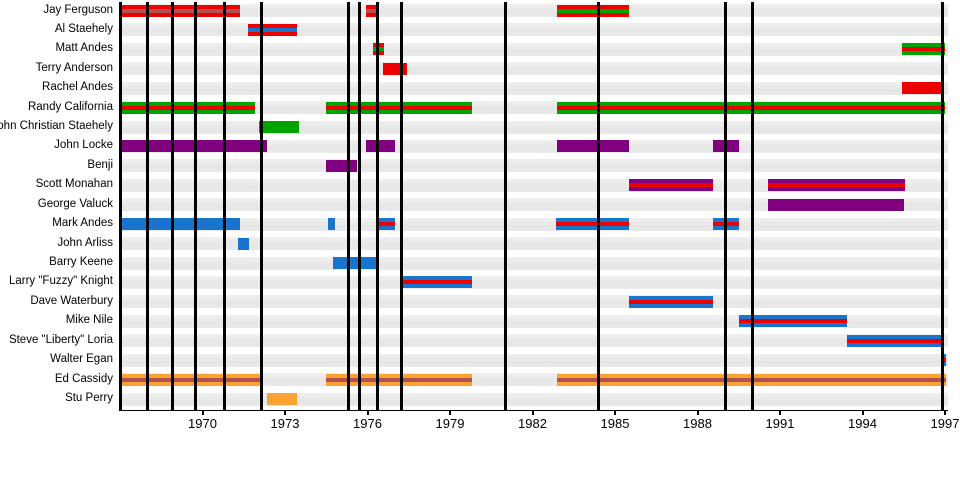  What do you see at coordinates (533, 410) in the screenshot?
I see `x-axis-line` at bounding box center [533, 410].